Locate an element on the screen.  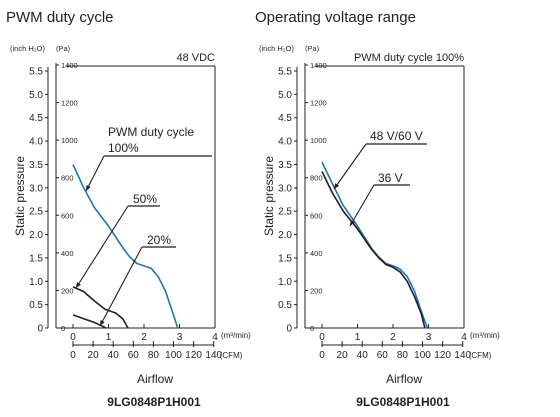
y-tick-label-inch: 2.5 is located at coordinates (36, 212).